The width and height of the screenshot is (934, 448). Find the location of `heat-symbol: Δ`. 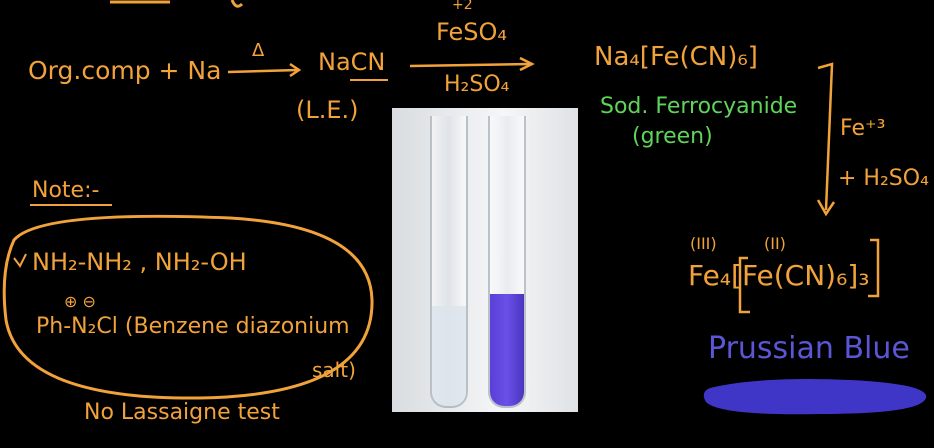

heat-symbol: Δ is located at coordinates (258, 50).